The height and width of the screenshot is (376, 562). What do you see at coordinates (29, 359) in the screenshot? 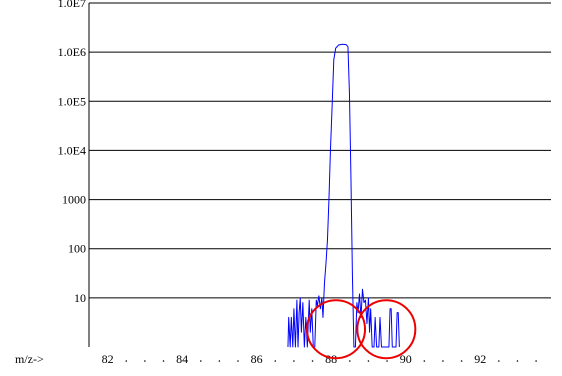
I see `x-axis-label: m/z->` at bounding box center [29, 359].